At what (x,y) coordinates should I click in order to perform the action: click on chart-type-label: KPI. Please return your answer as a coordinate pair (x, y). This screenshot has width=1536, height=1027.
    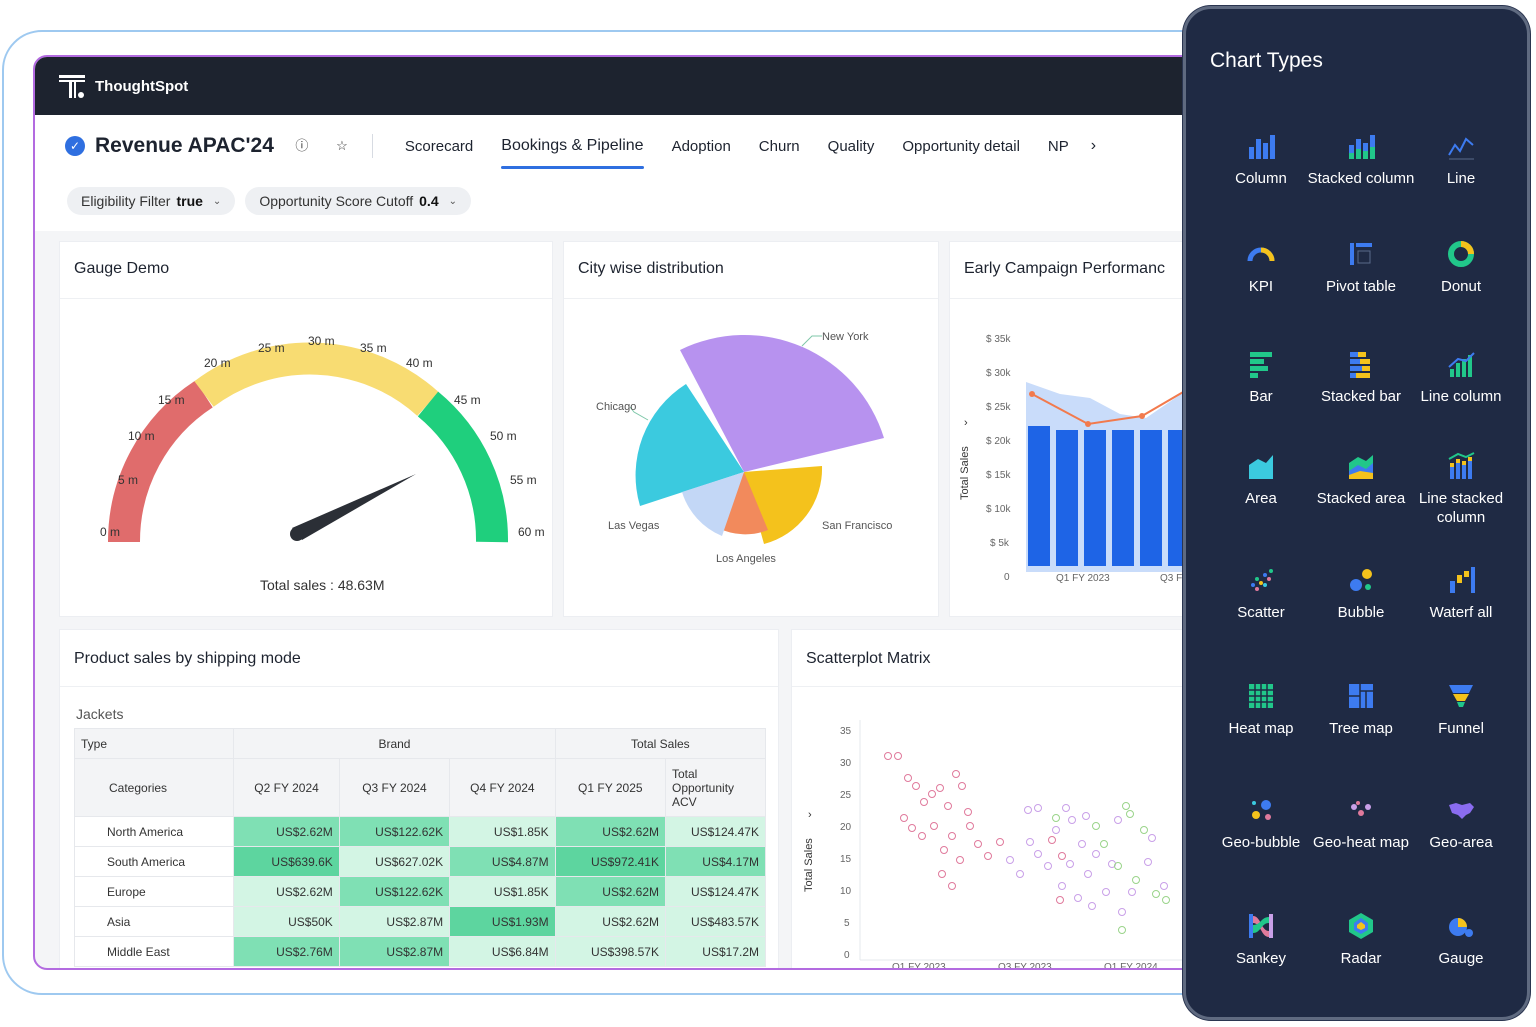
    Looking at the image, I should click on (1261, 286).